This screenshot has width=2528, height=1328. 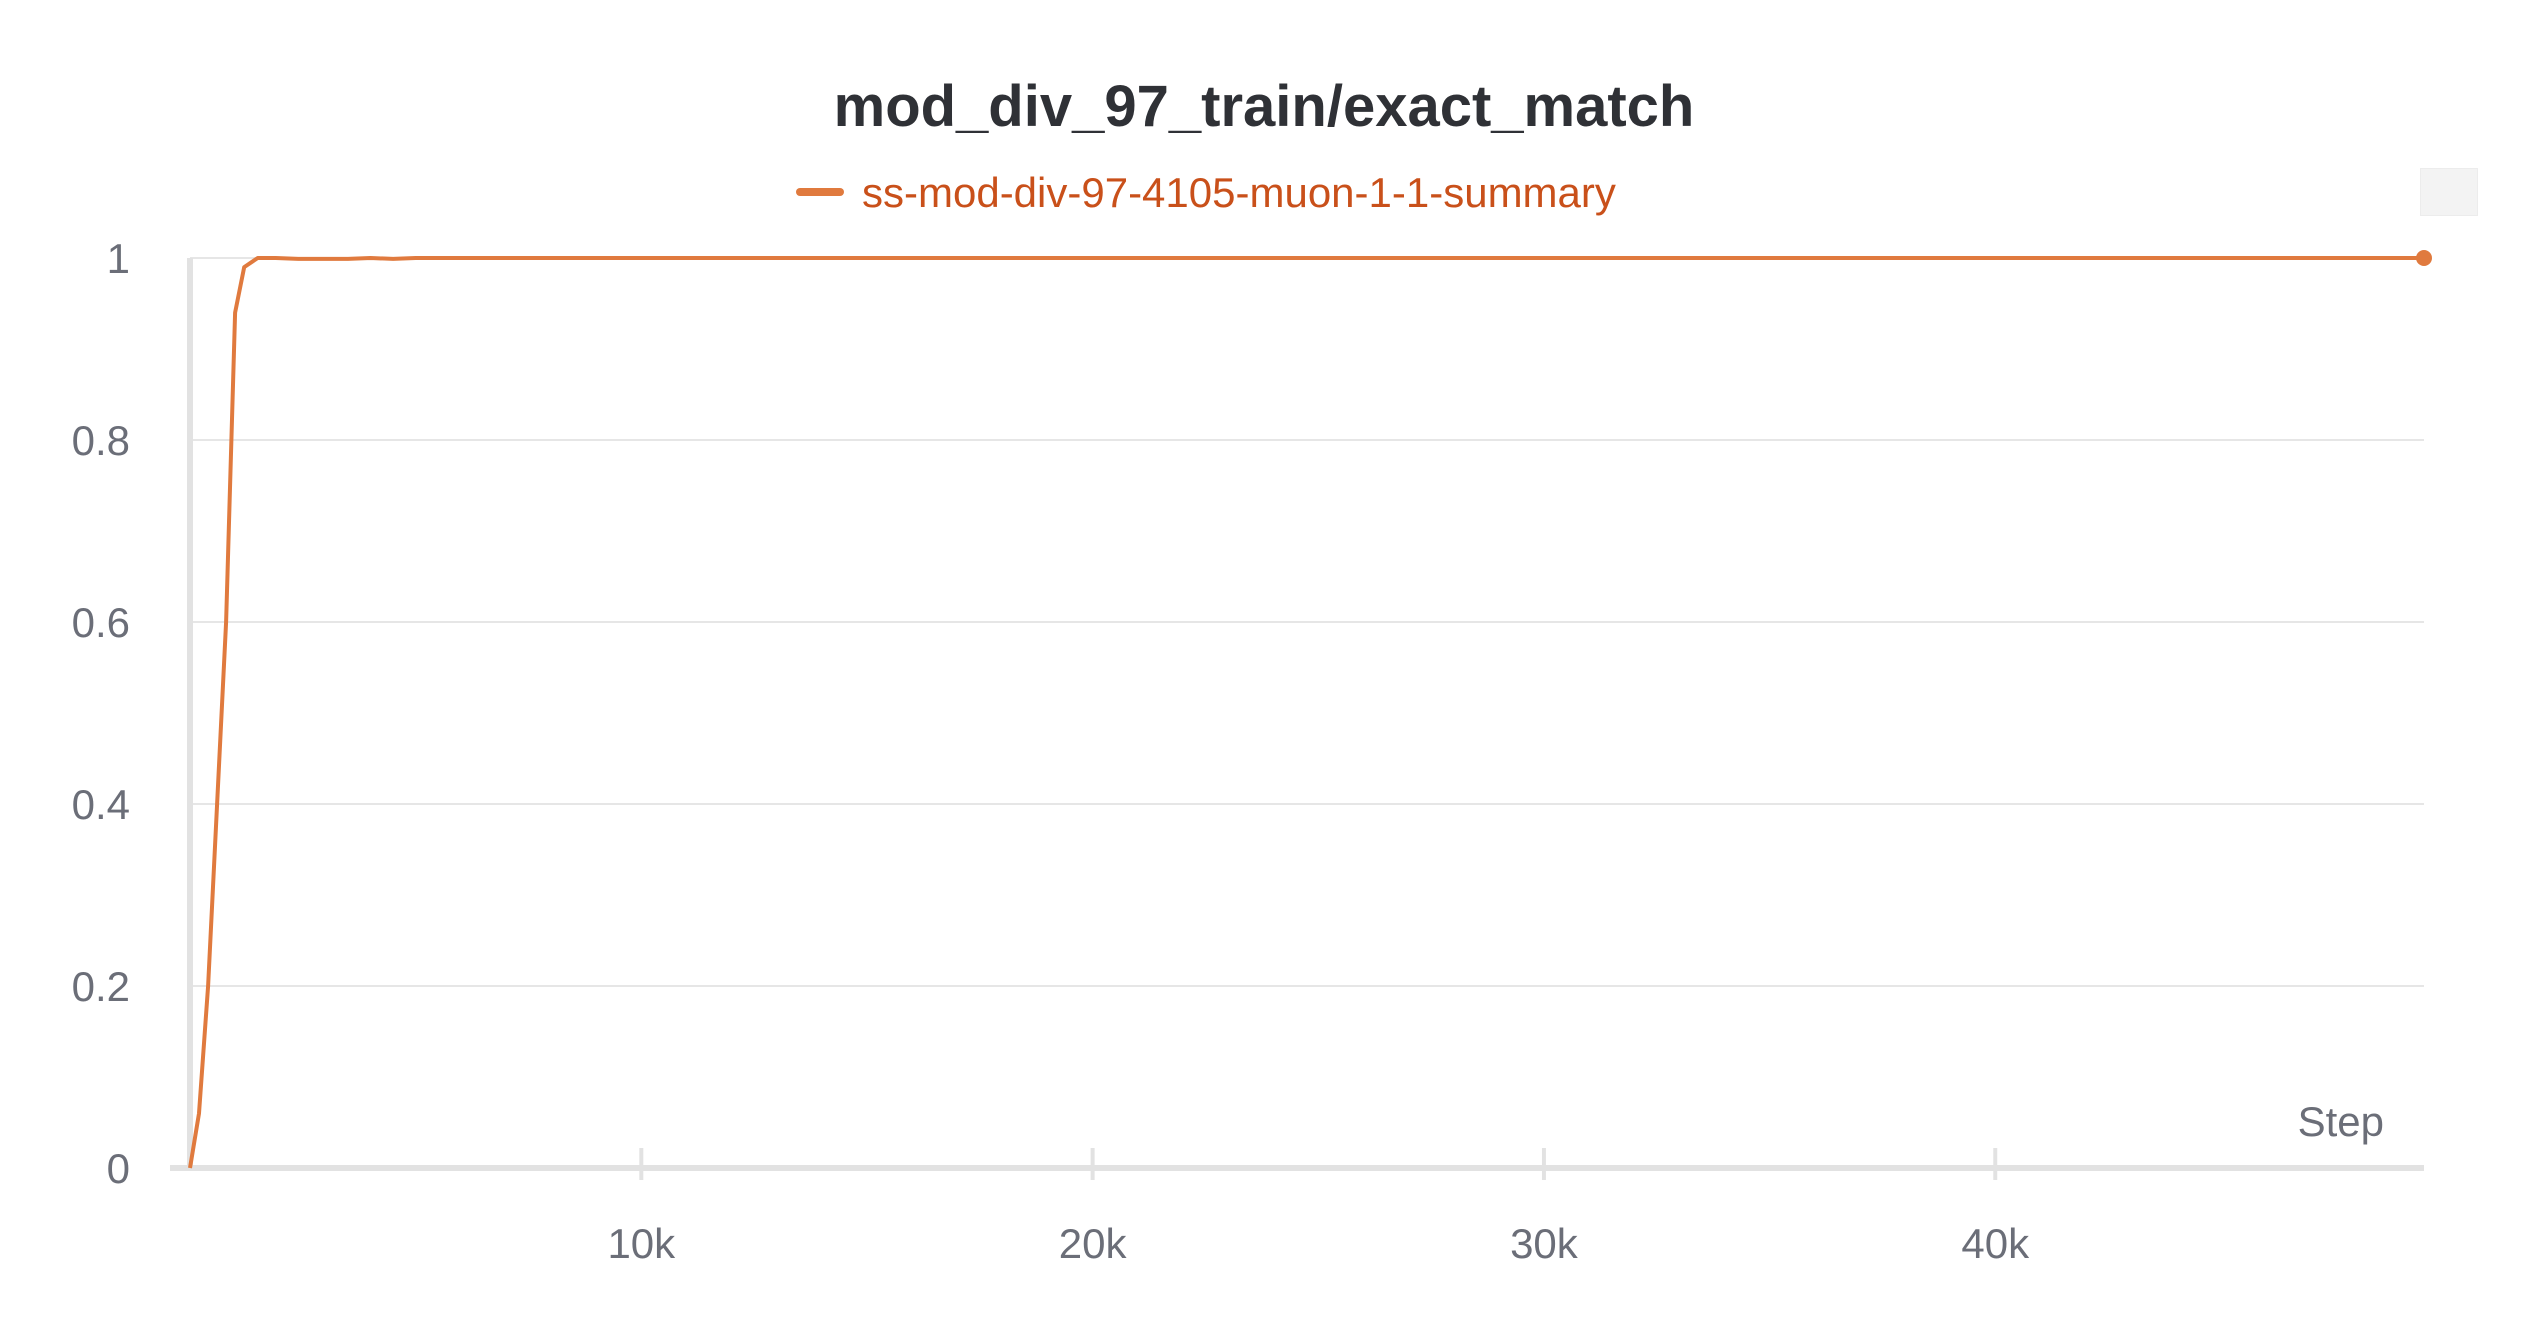 What do you see at coordinates (1264, 106) in the screenshot?
I see `chart-title: mod_div_97_train/exact_match` at bounding box center [1264, 106].